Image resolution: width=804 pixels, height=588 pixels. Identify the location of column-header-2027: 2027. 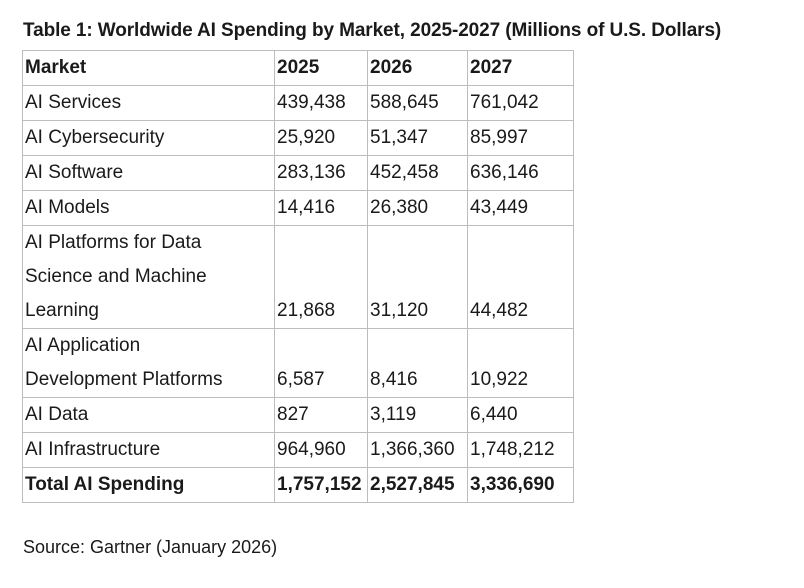
(520, 68).